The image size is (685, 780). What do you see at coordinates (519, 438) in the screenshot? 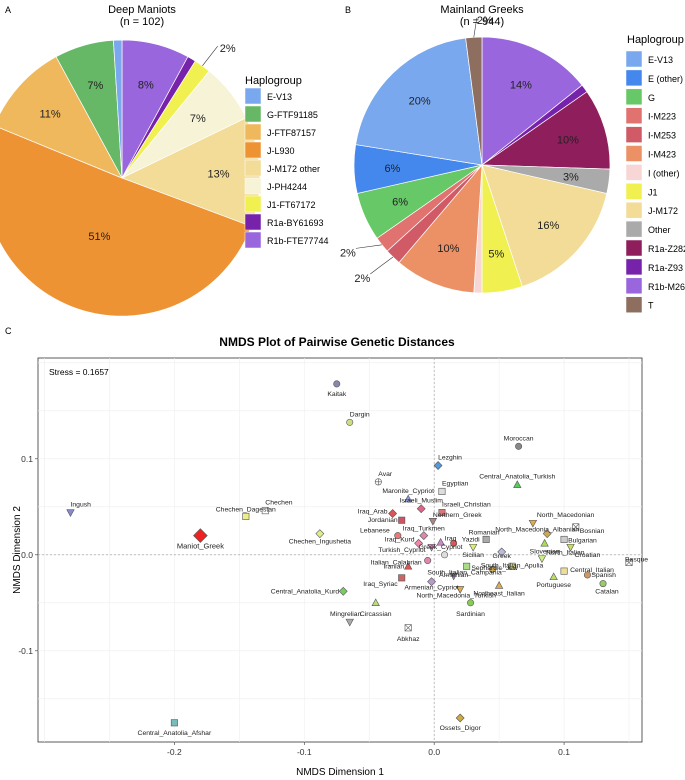
I see `point-label-moroccan: Moroccan` at bounding box center [519, 438].